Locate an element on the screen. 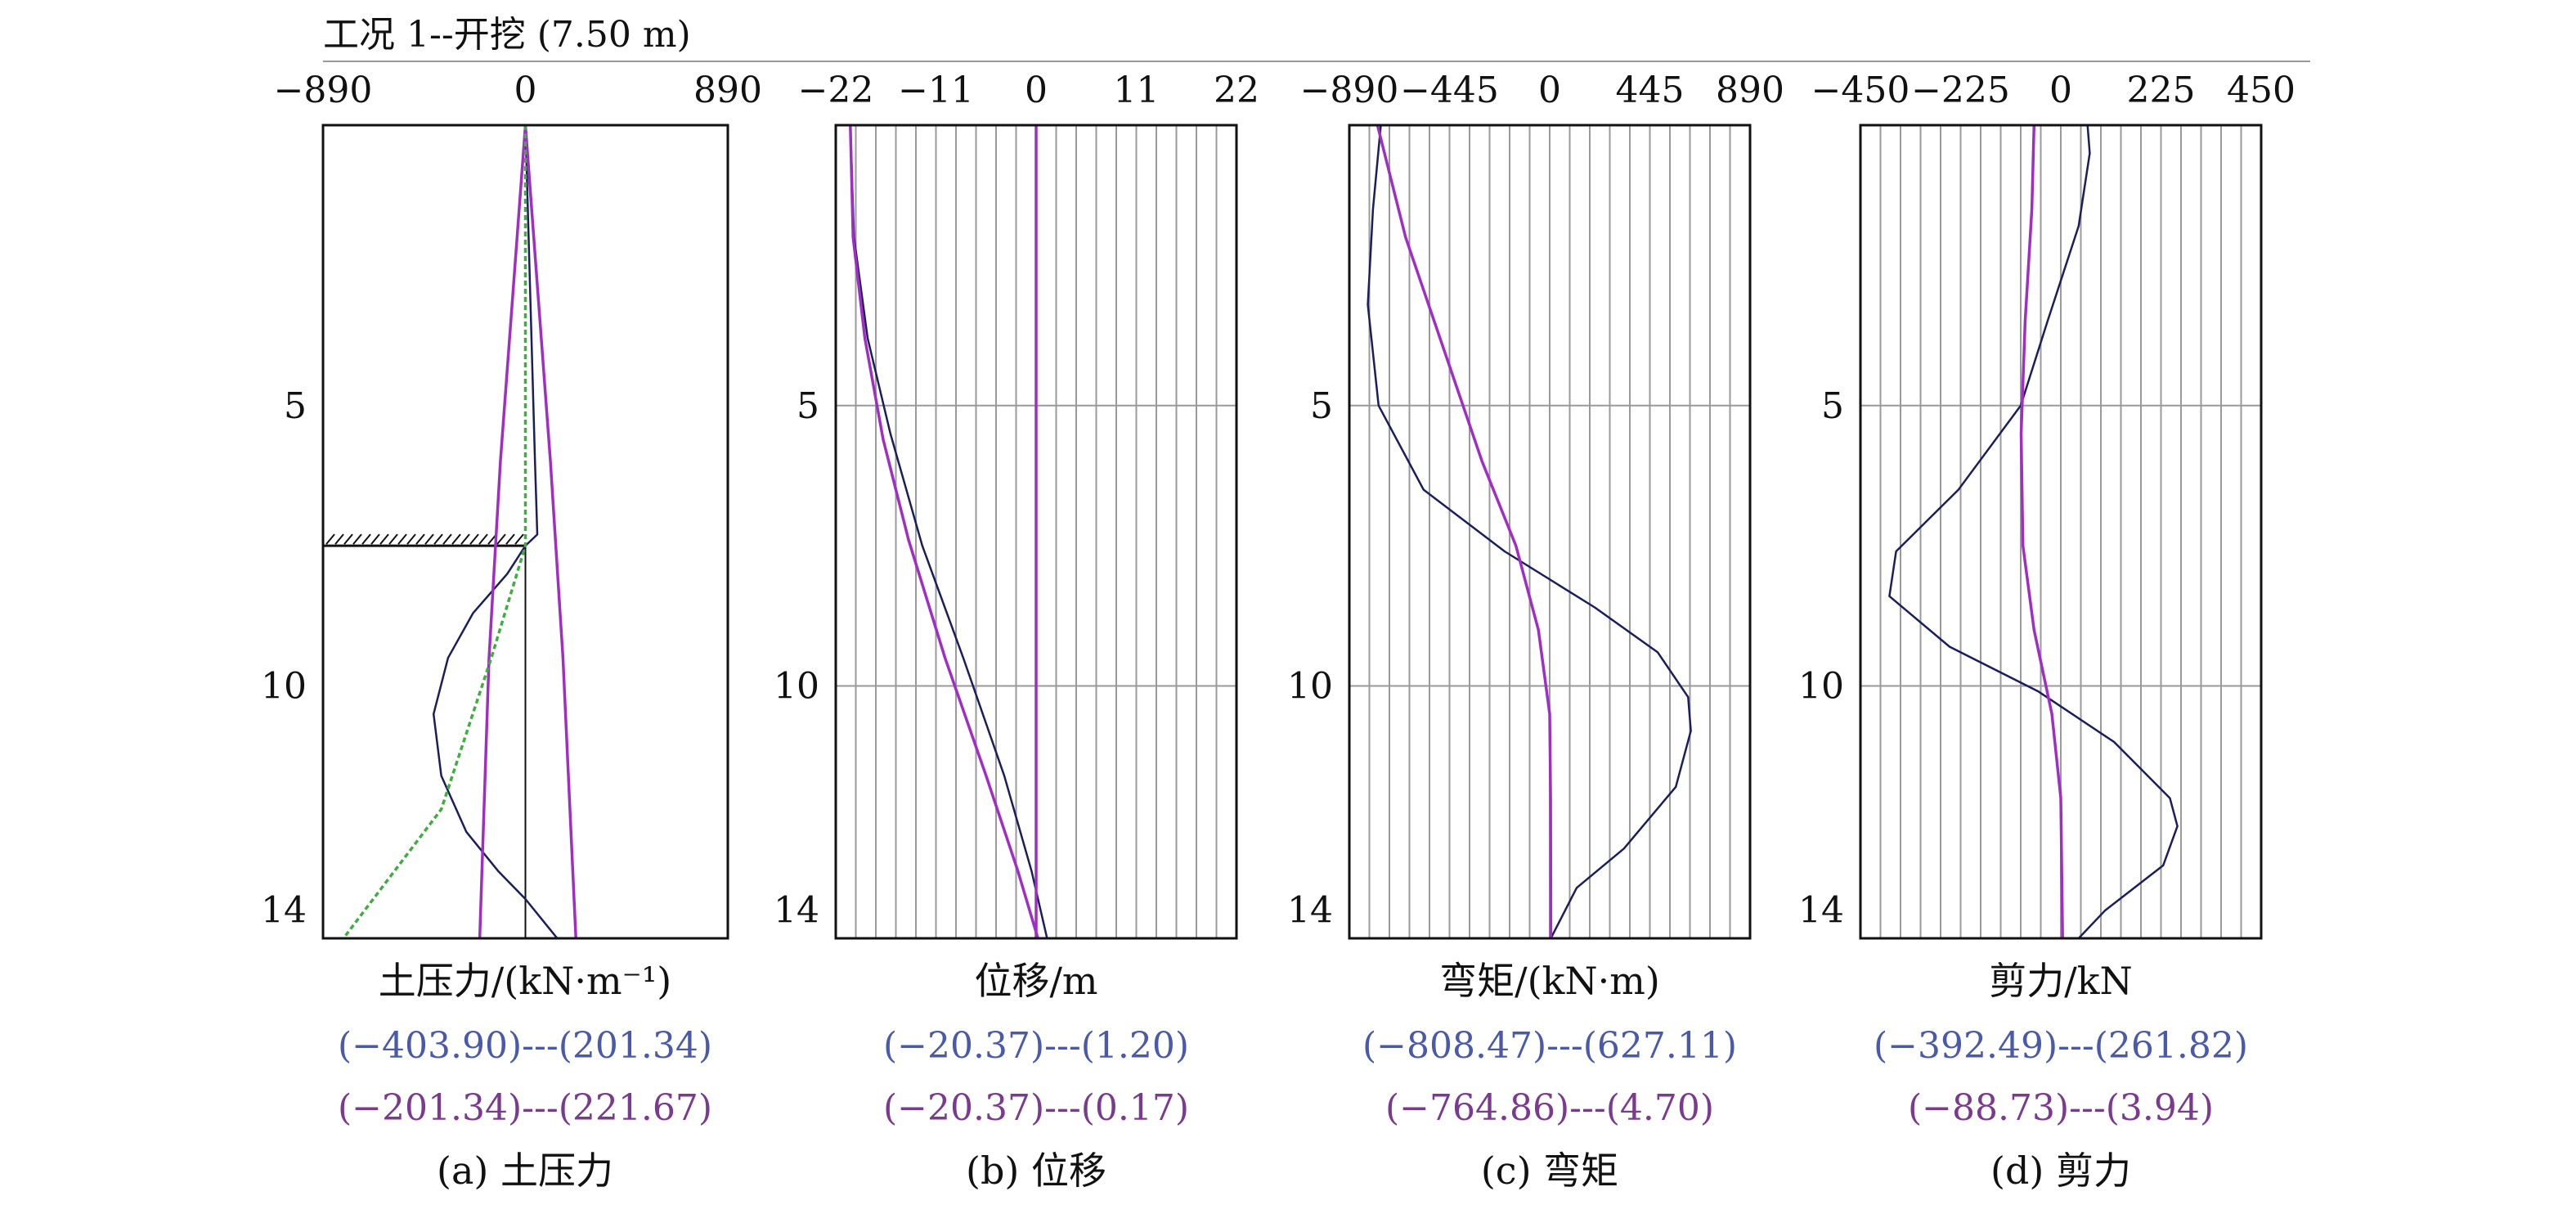  panel-caption: (a) 土压力 is located at coordinates (525, 1171).